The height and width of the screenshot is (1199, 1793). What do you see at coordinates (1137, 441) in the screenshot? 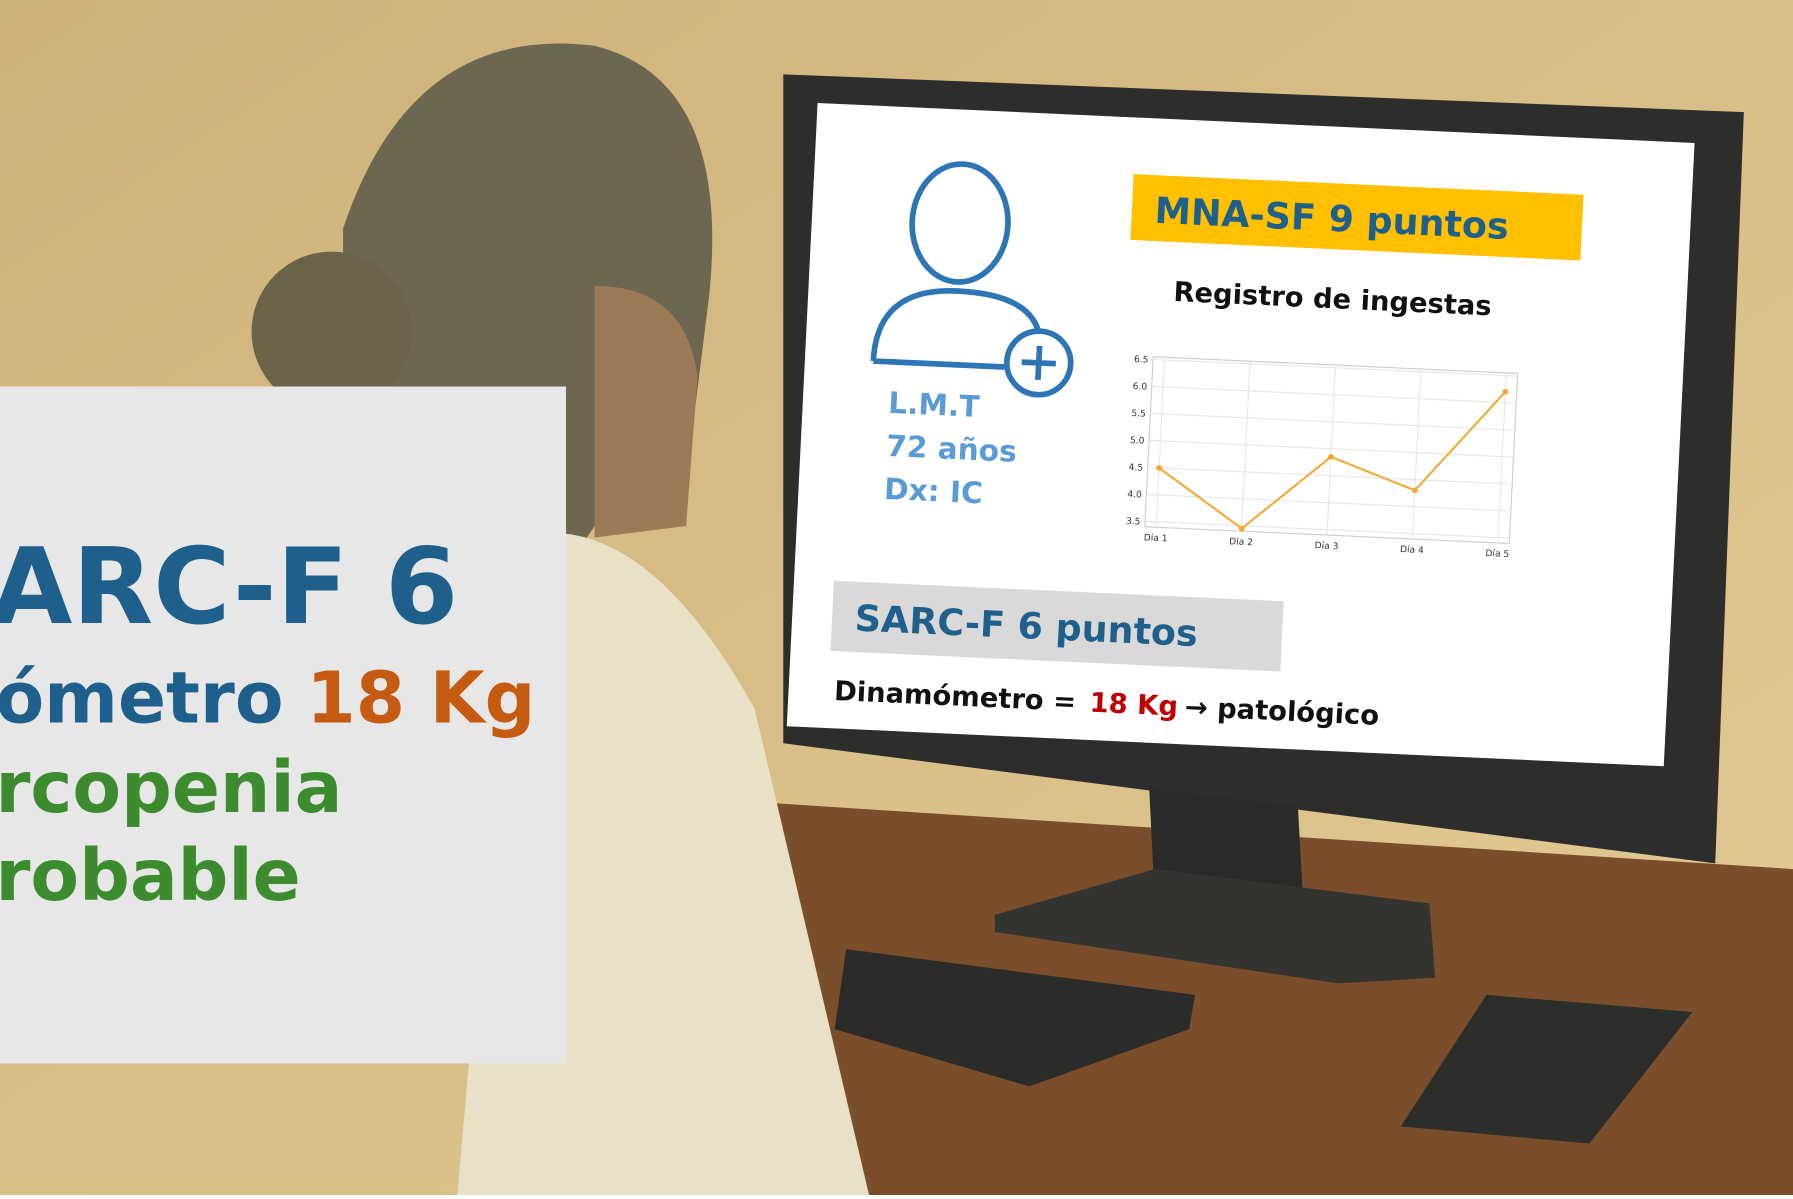
I see `y-tick-label: 5.0` at bounding box center [1137, 441].